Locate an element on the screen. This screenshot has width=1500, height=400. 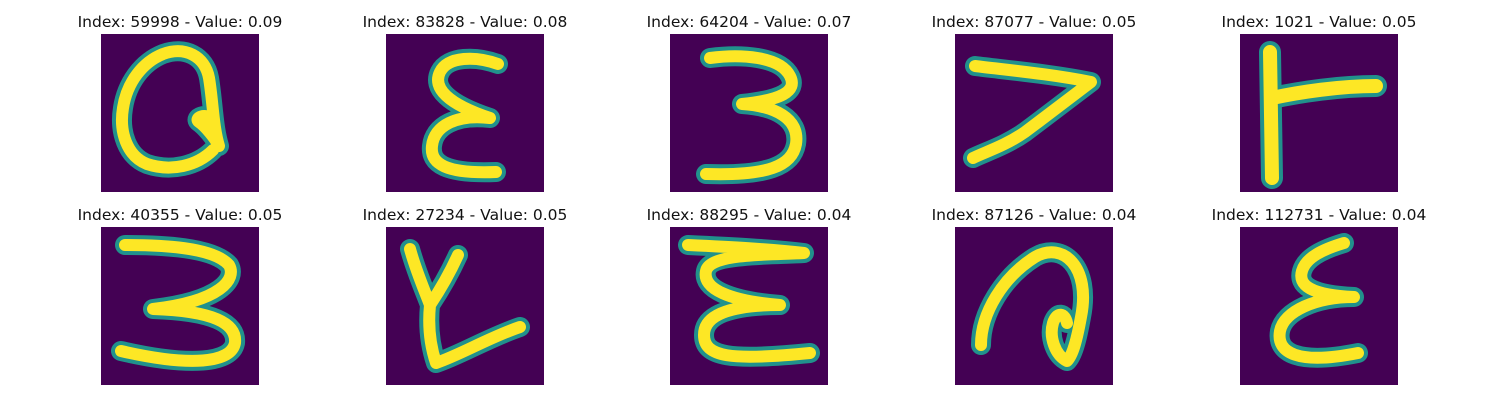
panel-title: Index: 87126 - Value: 0.04 is located at coordinates (1034, 215).